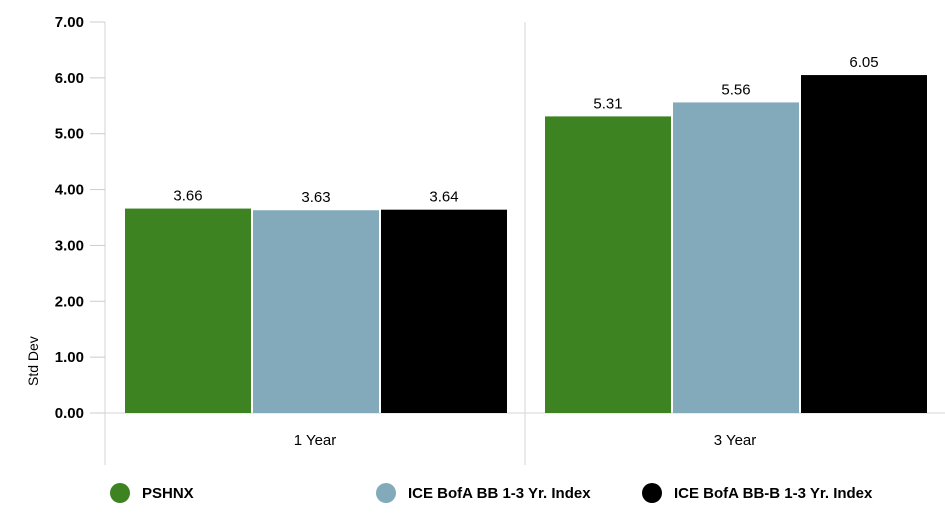 Image resolution: width=945 pixels, height=514 pixels. I want to click on data-label: 5.31, so click(607, 103).